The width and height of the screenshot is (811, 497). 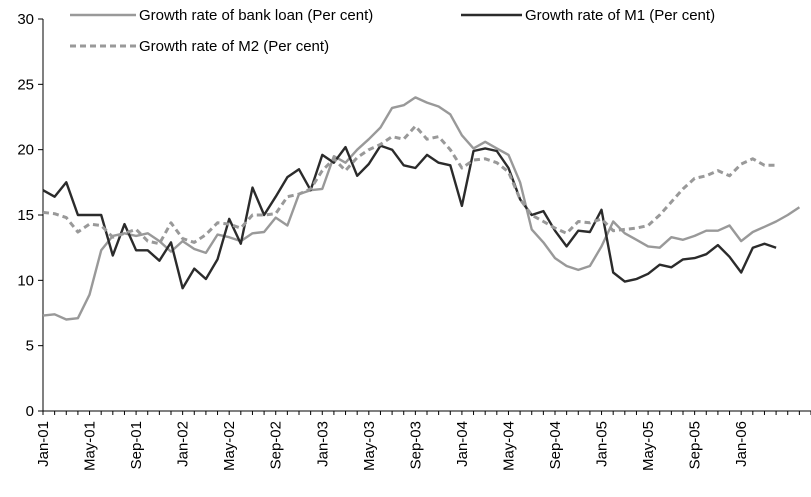 What do you see at coordinates (695, 445) in the screenshot?
I see `x-tick-label: Sep-05` at bounding box center [695, 445].